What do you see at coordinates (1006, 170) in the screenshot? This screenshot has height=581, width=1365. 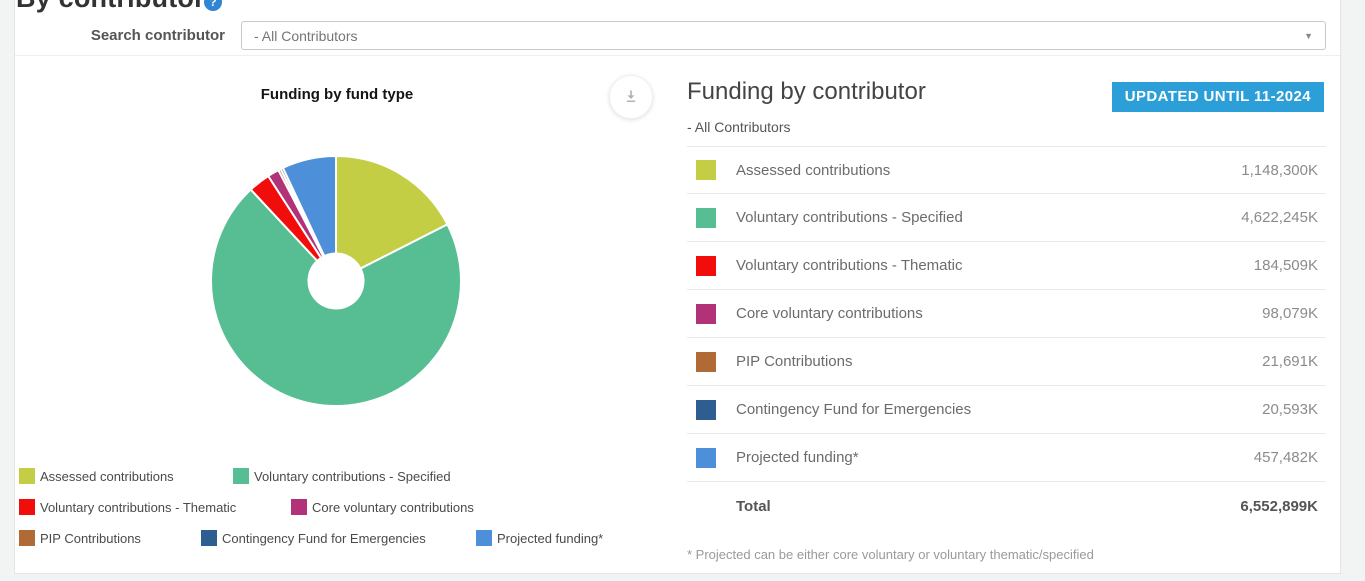 I see `table-row: Assessed contributions 1,148,300K` at bounding box center [1006, 170].